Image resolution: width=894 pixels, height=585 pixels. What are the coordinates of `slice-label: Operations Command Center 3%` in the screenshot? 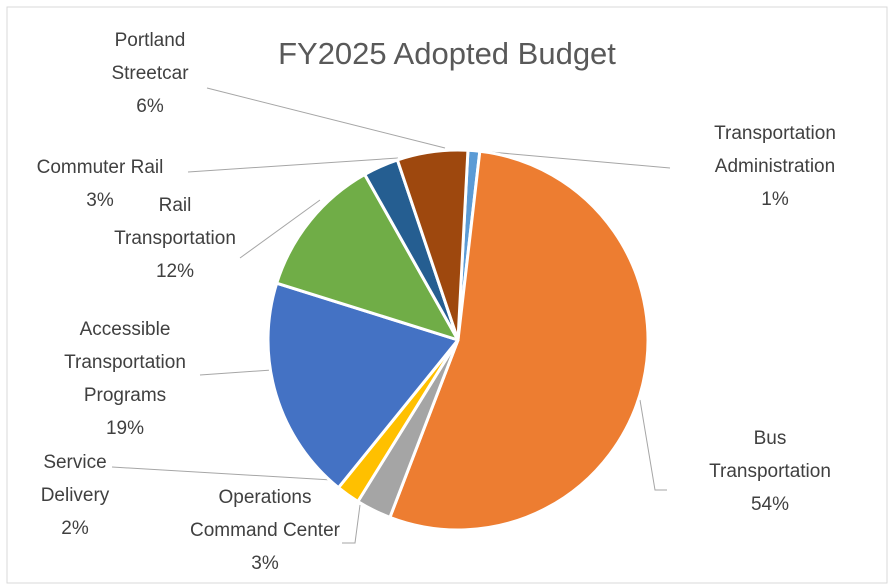 It's located at (265, 530).